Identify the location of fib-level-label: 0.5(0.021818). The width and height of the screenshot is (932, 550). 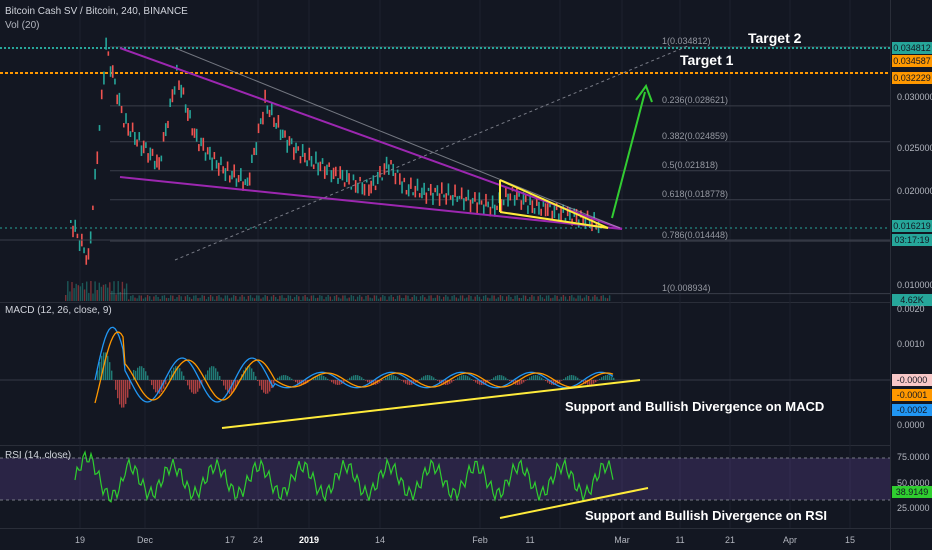
(690, 164).